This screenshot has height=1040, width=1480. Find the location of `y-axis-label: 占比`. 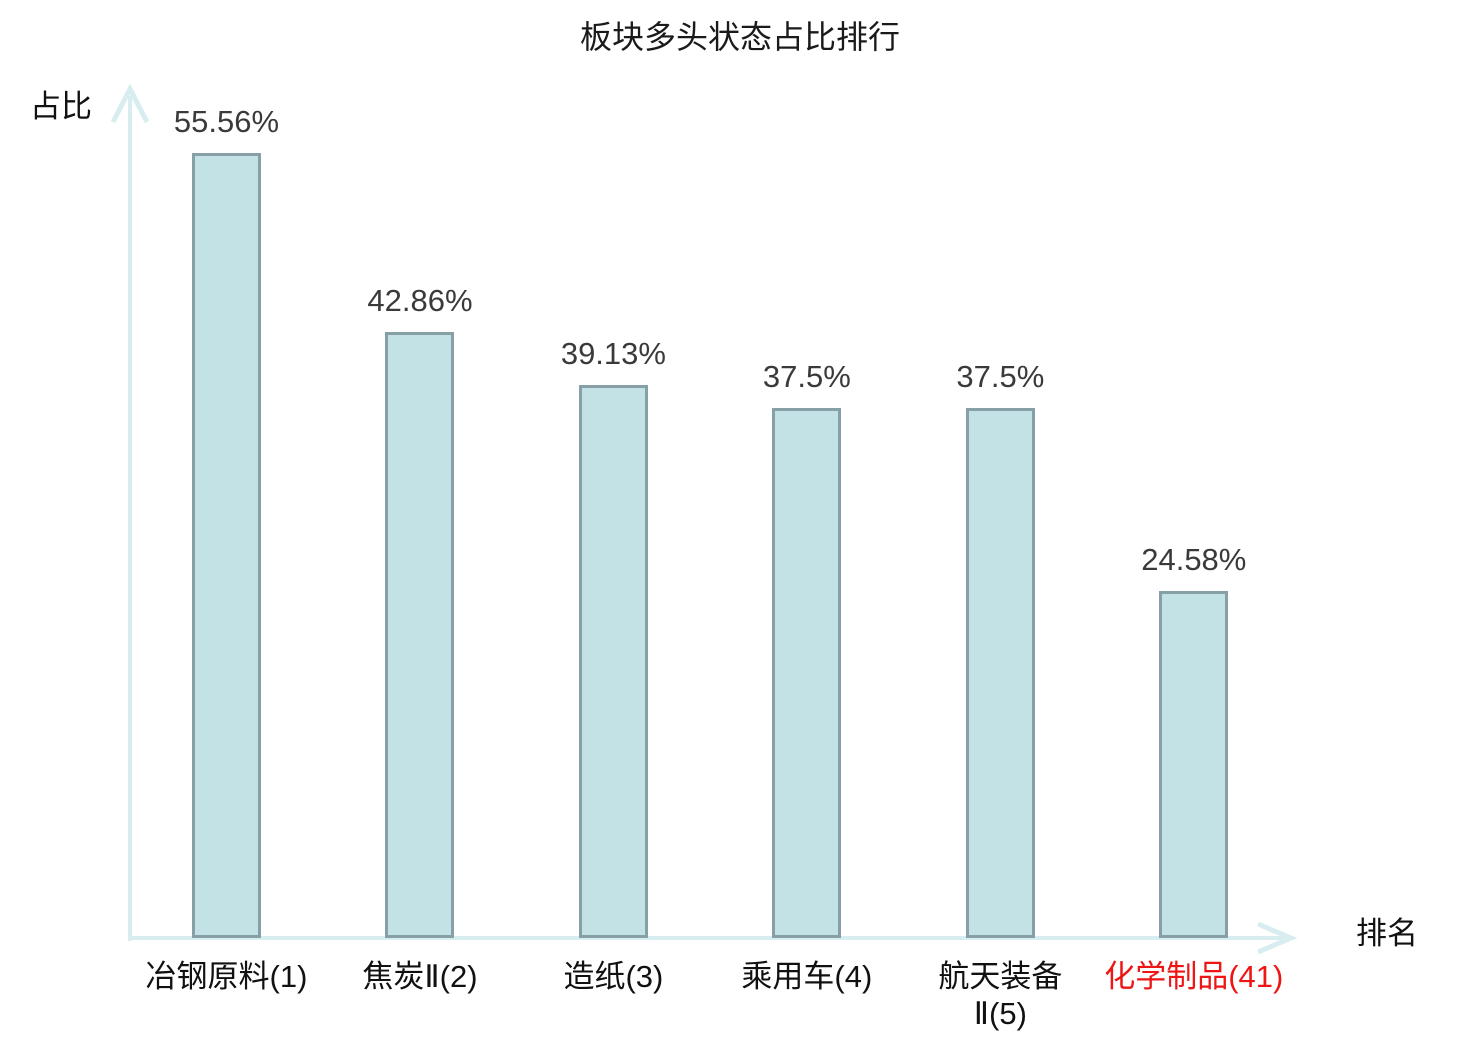

y-axis-label: 占比 is located at coordinates (61, 106).